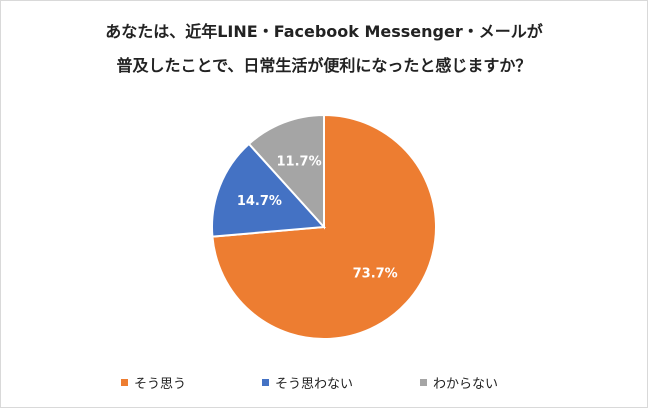 The image size is (648, 408). What do you see at coordinates (299, 162) in the screenshot?
I see `pie-label-wakaranai: 11.7%` at bounding box center [299, 162].